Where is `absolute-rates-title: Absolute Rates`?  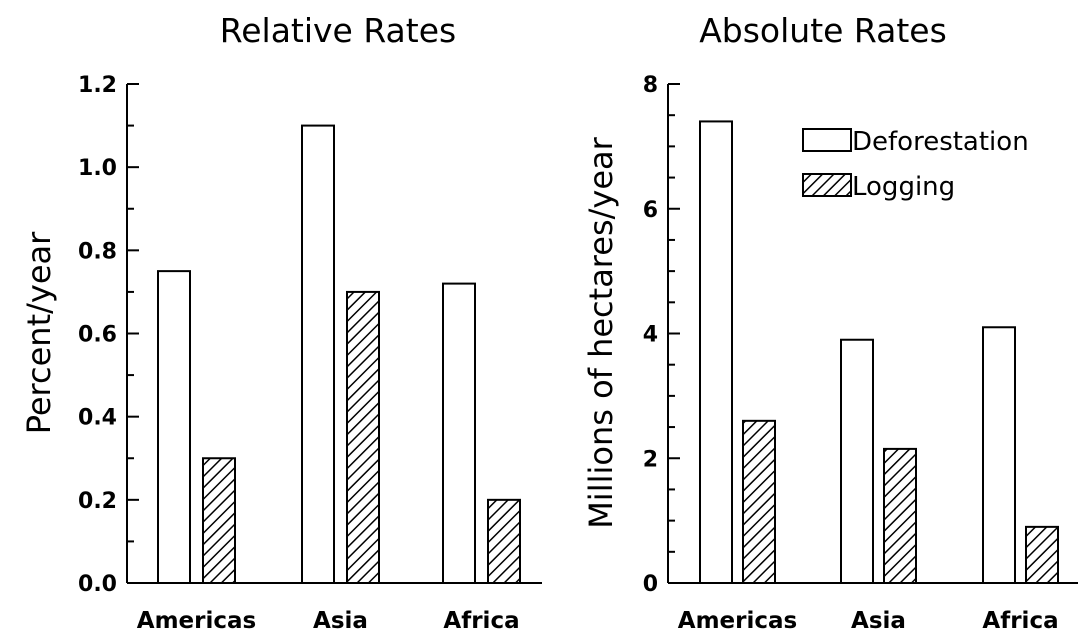 absolute-rates-title: Absolute Rates is located at coordinates (823, 30).